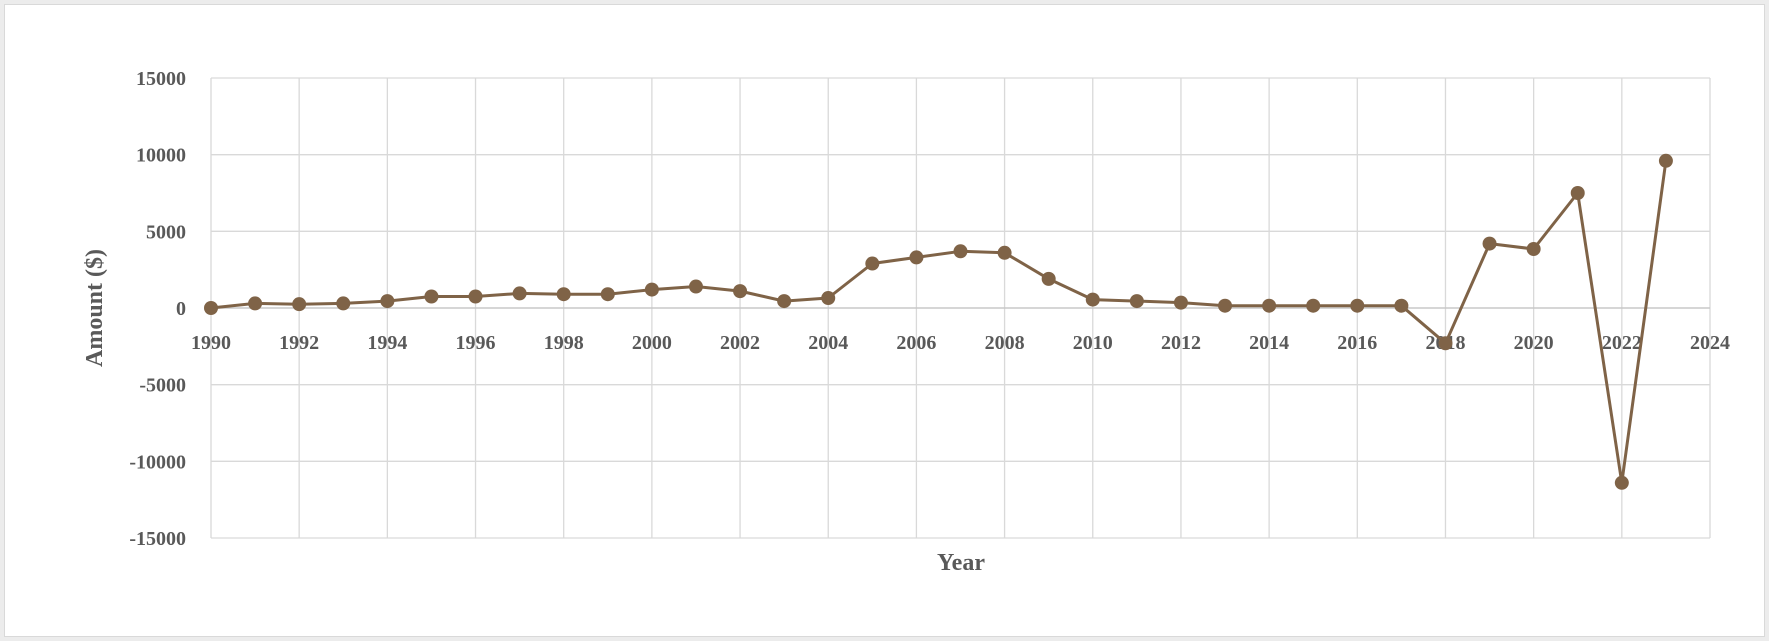 The width and height of the screenshot is (1769, 641). Describe the element at coordinates (1005, 343) in the screenshot. I see `x-tick-label: 2008` at that location.